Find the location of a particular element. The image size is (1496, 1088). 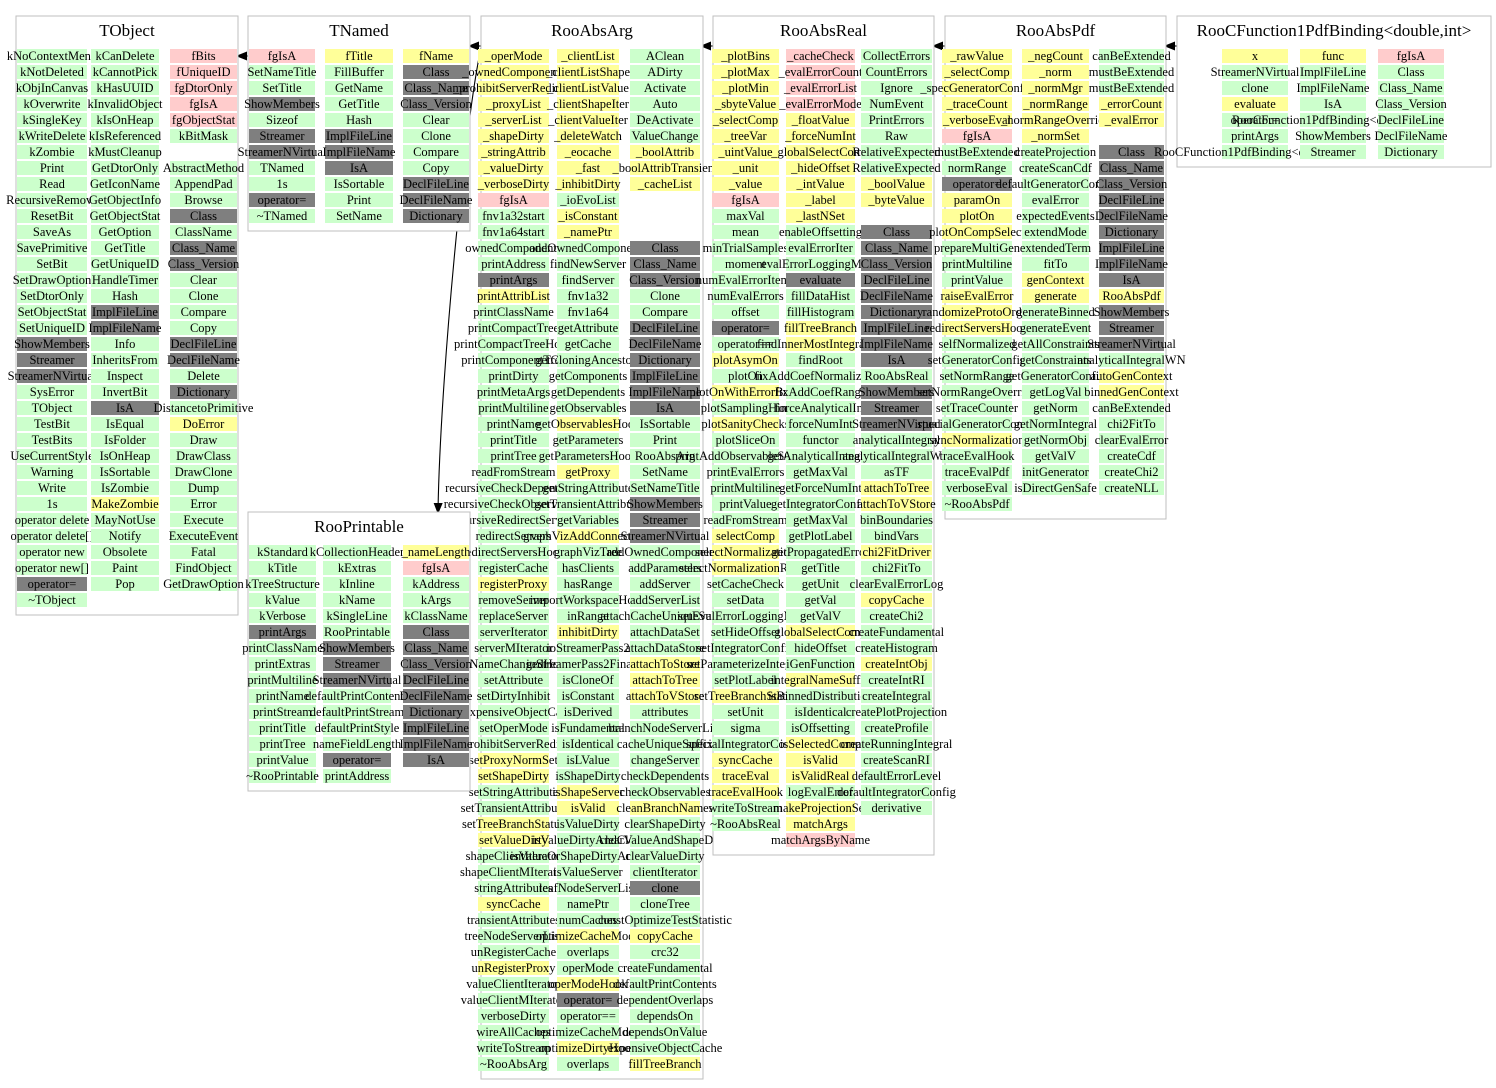

edge-rooabsarg-to-rooprintable is located at coordinates (460, 279).